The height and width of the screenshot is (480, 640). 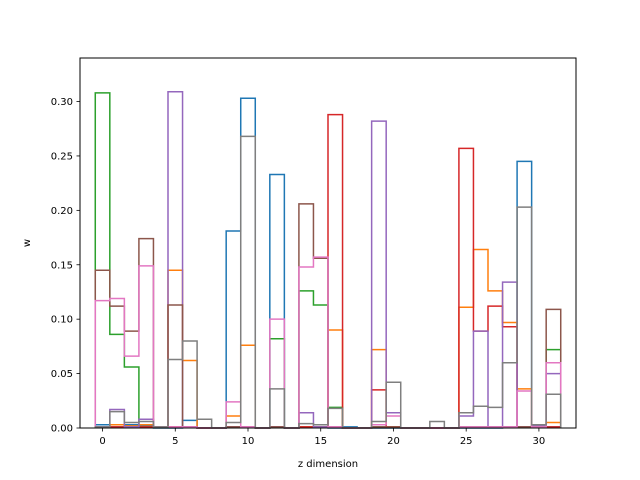 I want to click on y-tick-label: 0.10, so click(x=62, y=320).